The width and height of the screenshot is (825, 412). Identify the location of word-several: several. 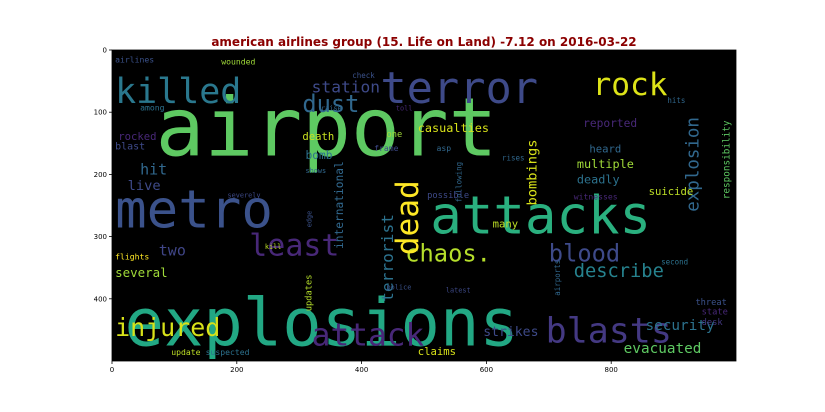
(141, 272).